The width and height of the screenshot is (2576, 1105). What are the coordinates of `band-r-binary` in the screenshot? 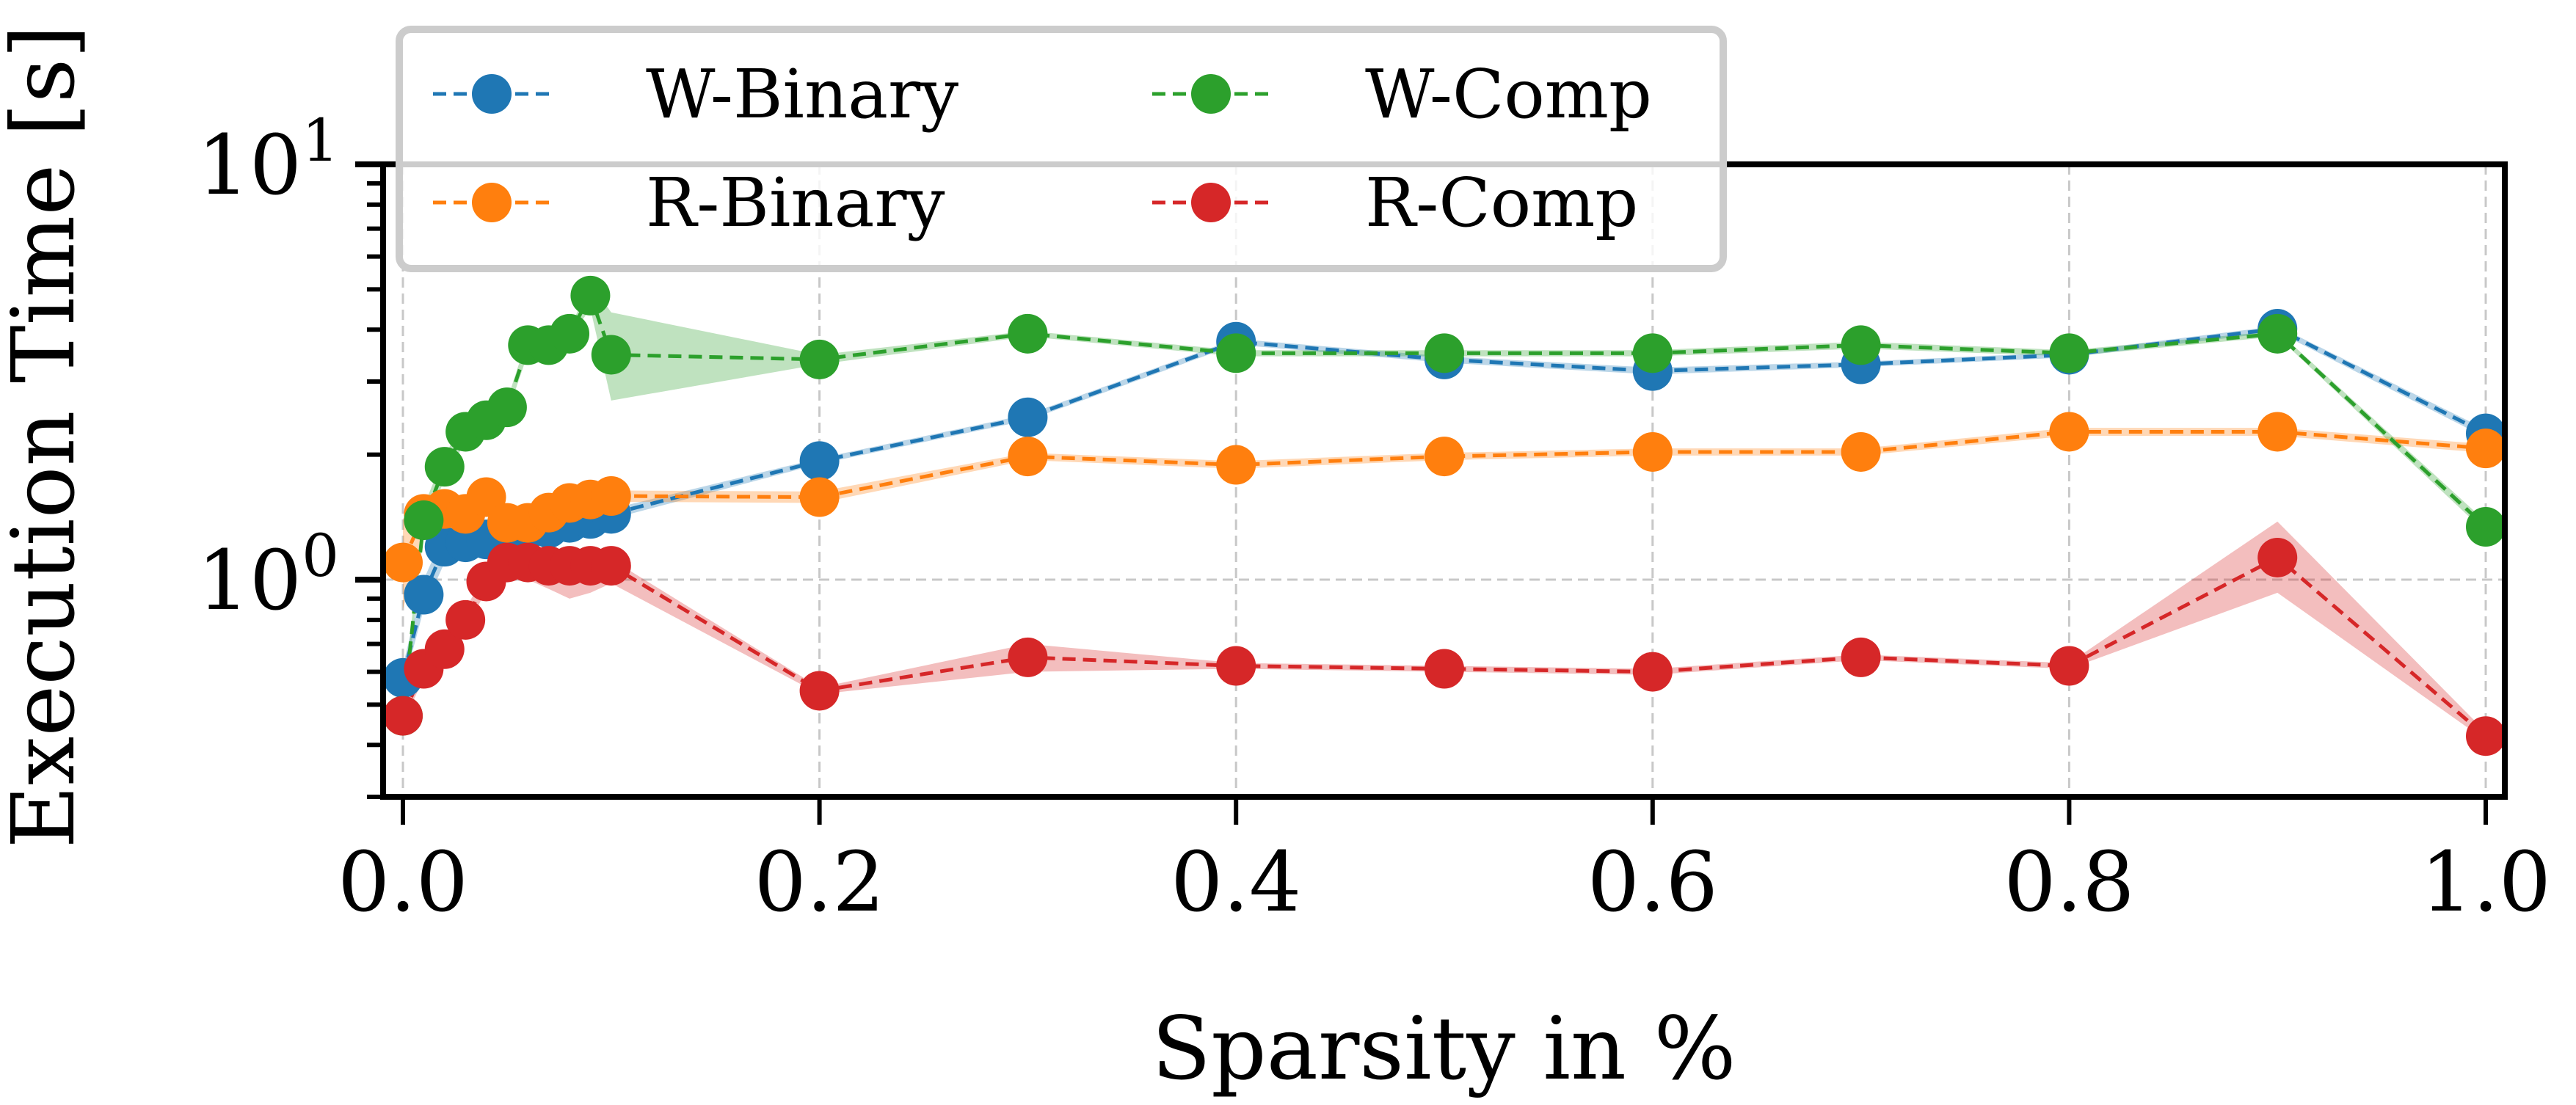 It's located at (1444, 518).